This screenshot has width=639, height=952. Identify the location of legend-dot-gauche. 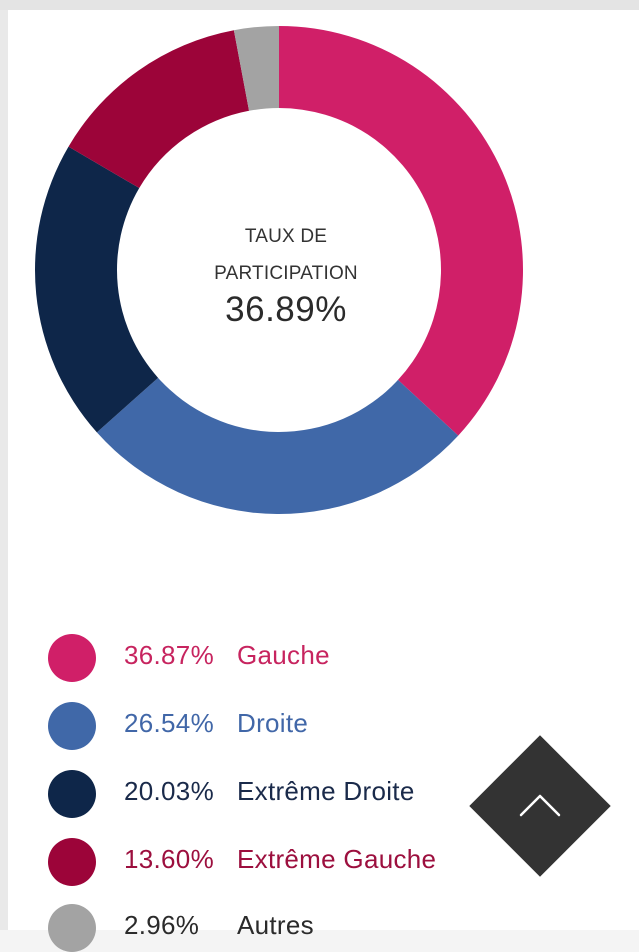
(72, 658).